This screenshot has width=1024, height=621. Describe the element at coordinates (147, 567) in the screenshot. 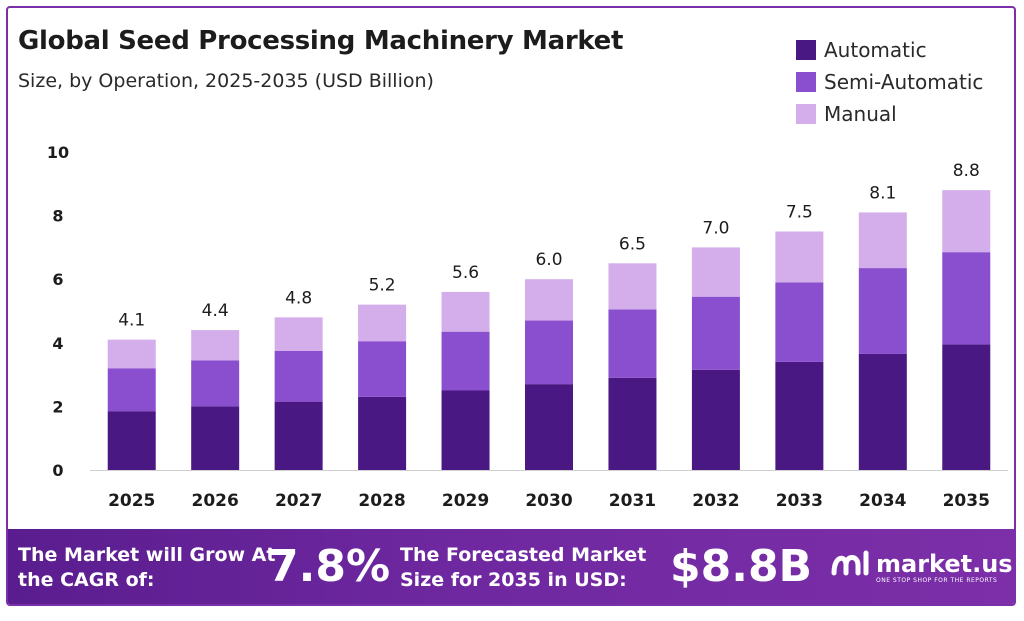

I see `cagr-caption: The Market will Grow At the CAGR of:` at that location.